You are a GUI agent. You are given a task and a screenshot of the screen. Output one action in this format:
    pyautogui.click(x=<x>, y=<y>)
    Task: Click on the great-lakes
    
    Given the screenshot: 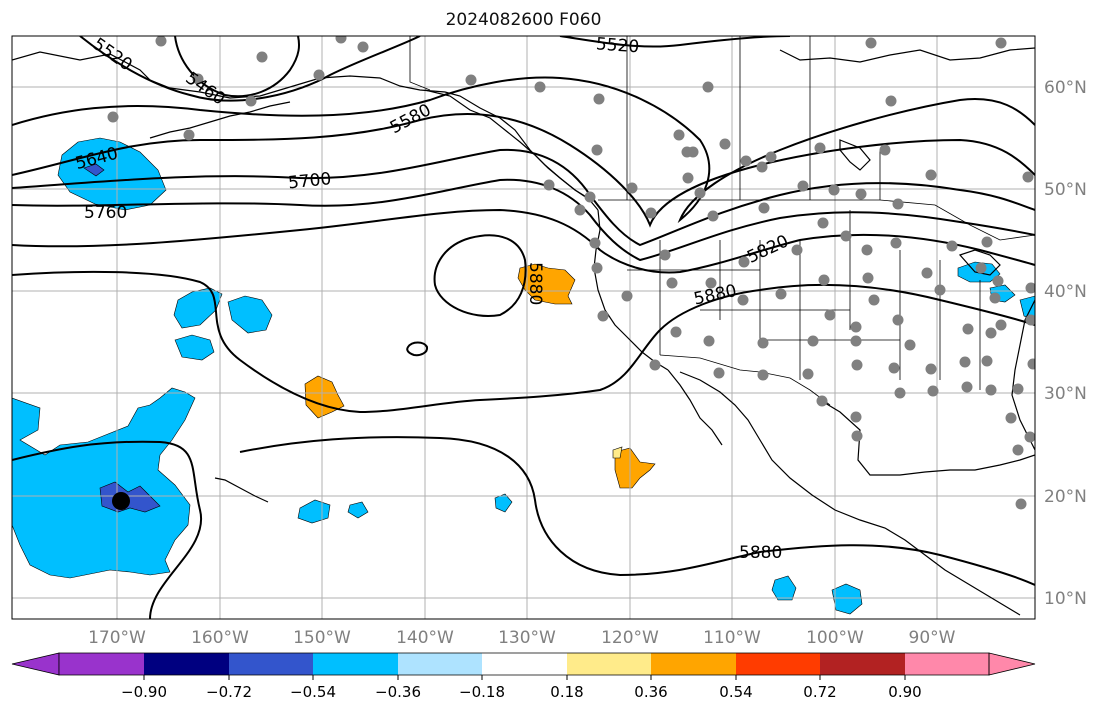 What is the action you would take?
    pyautogui.click(x=979, y=262)
    